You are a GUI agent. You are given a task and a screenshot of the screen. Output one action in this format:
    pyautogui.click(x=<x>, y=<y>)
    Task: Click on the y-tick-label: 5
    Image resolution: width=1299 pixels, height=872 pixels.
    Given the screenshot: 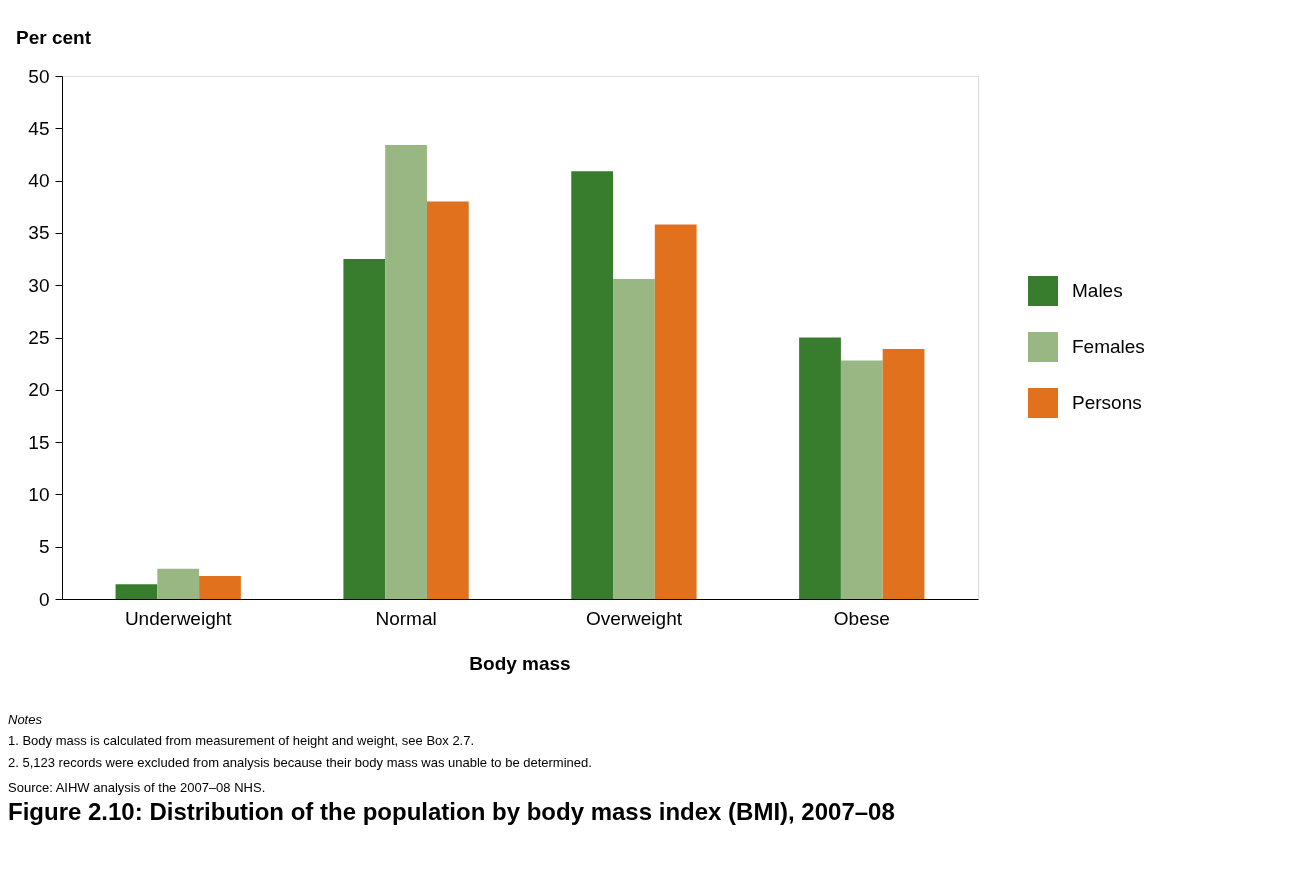 What is the action you would take?
    pyautogui.click(x=44, y=547)
    